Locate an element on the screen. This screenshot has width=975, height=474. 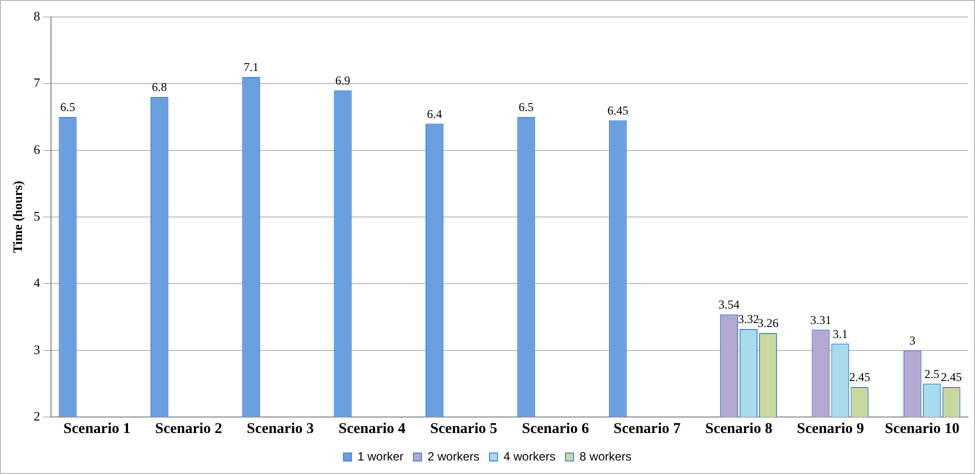
data-label: 6.45 is located at coordinates (617, 110).